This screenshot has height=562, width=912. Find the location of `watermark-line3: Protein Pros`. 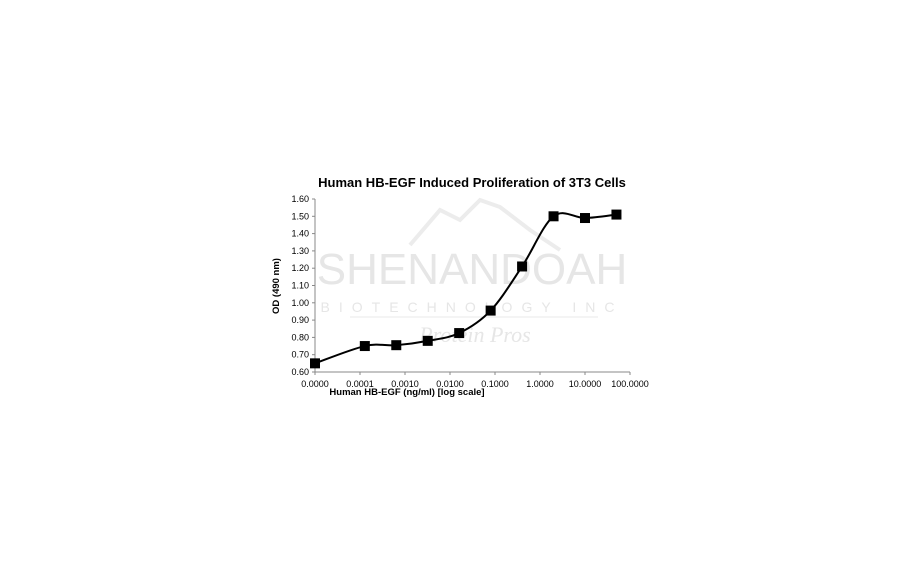

watermark-line3: Protein Pros is located at coordinates (474, 334).